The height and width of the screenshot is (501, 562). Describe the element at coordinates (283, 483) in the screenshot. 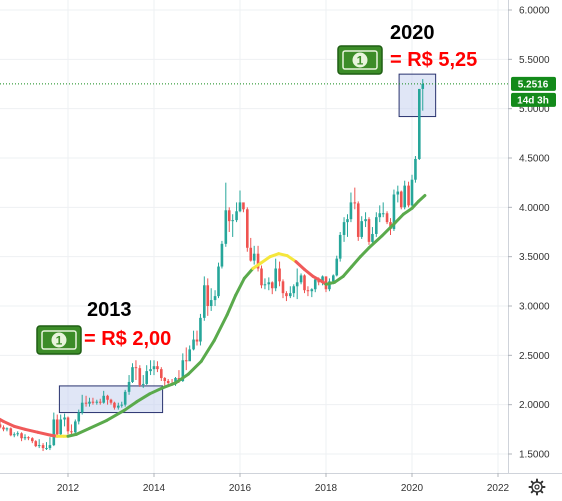

I see `time-axis: 2012 2014 2016 2018 2020 2022` at that location.